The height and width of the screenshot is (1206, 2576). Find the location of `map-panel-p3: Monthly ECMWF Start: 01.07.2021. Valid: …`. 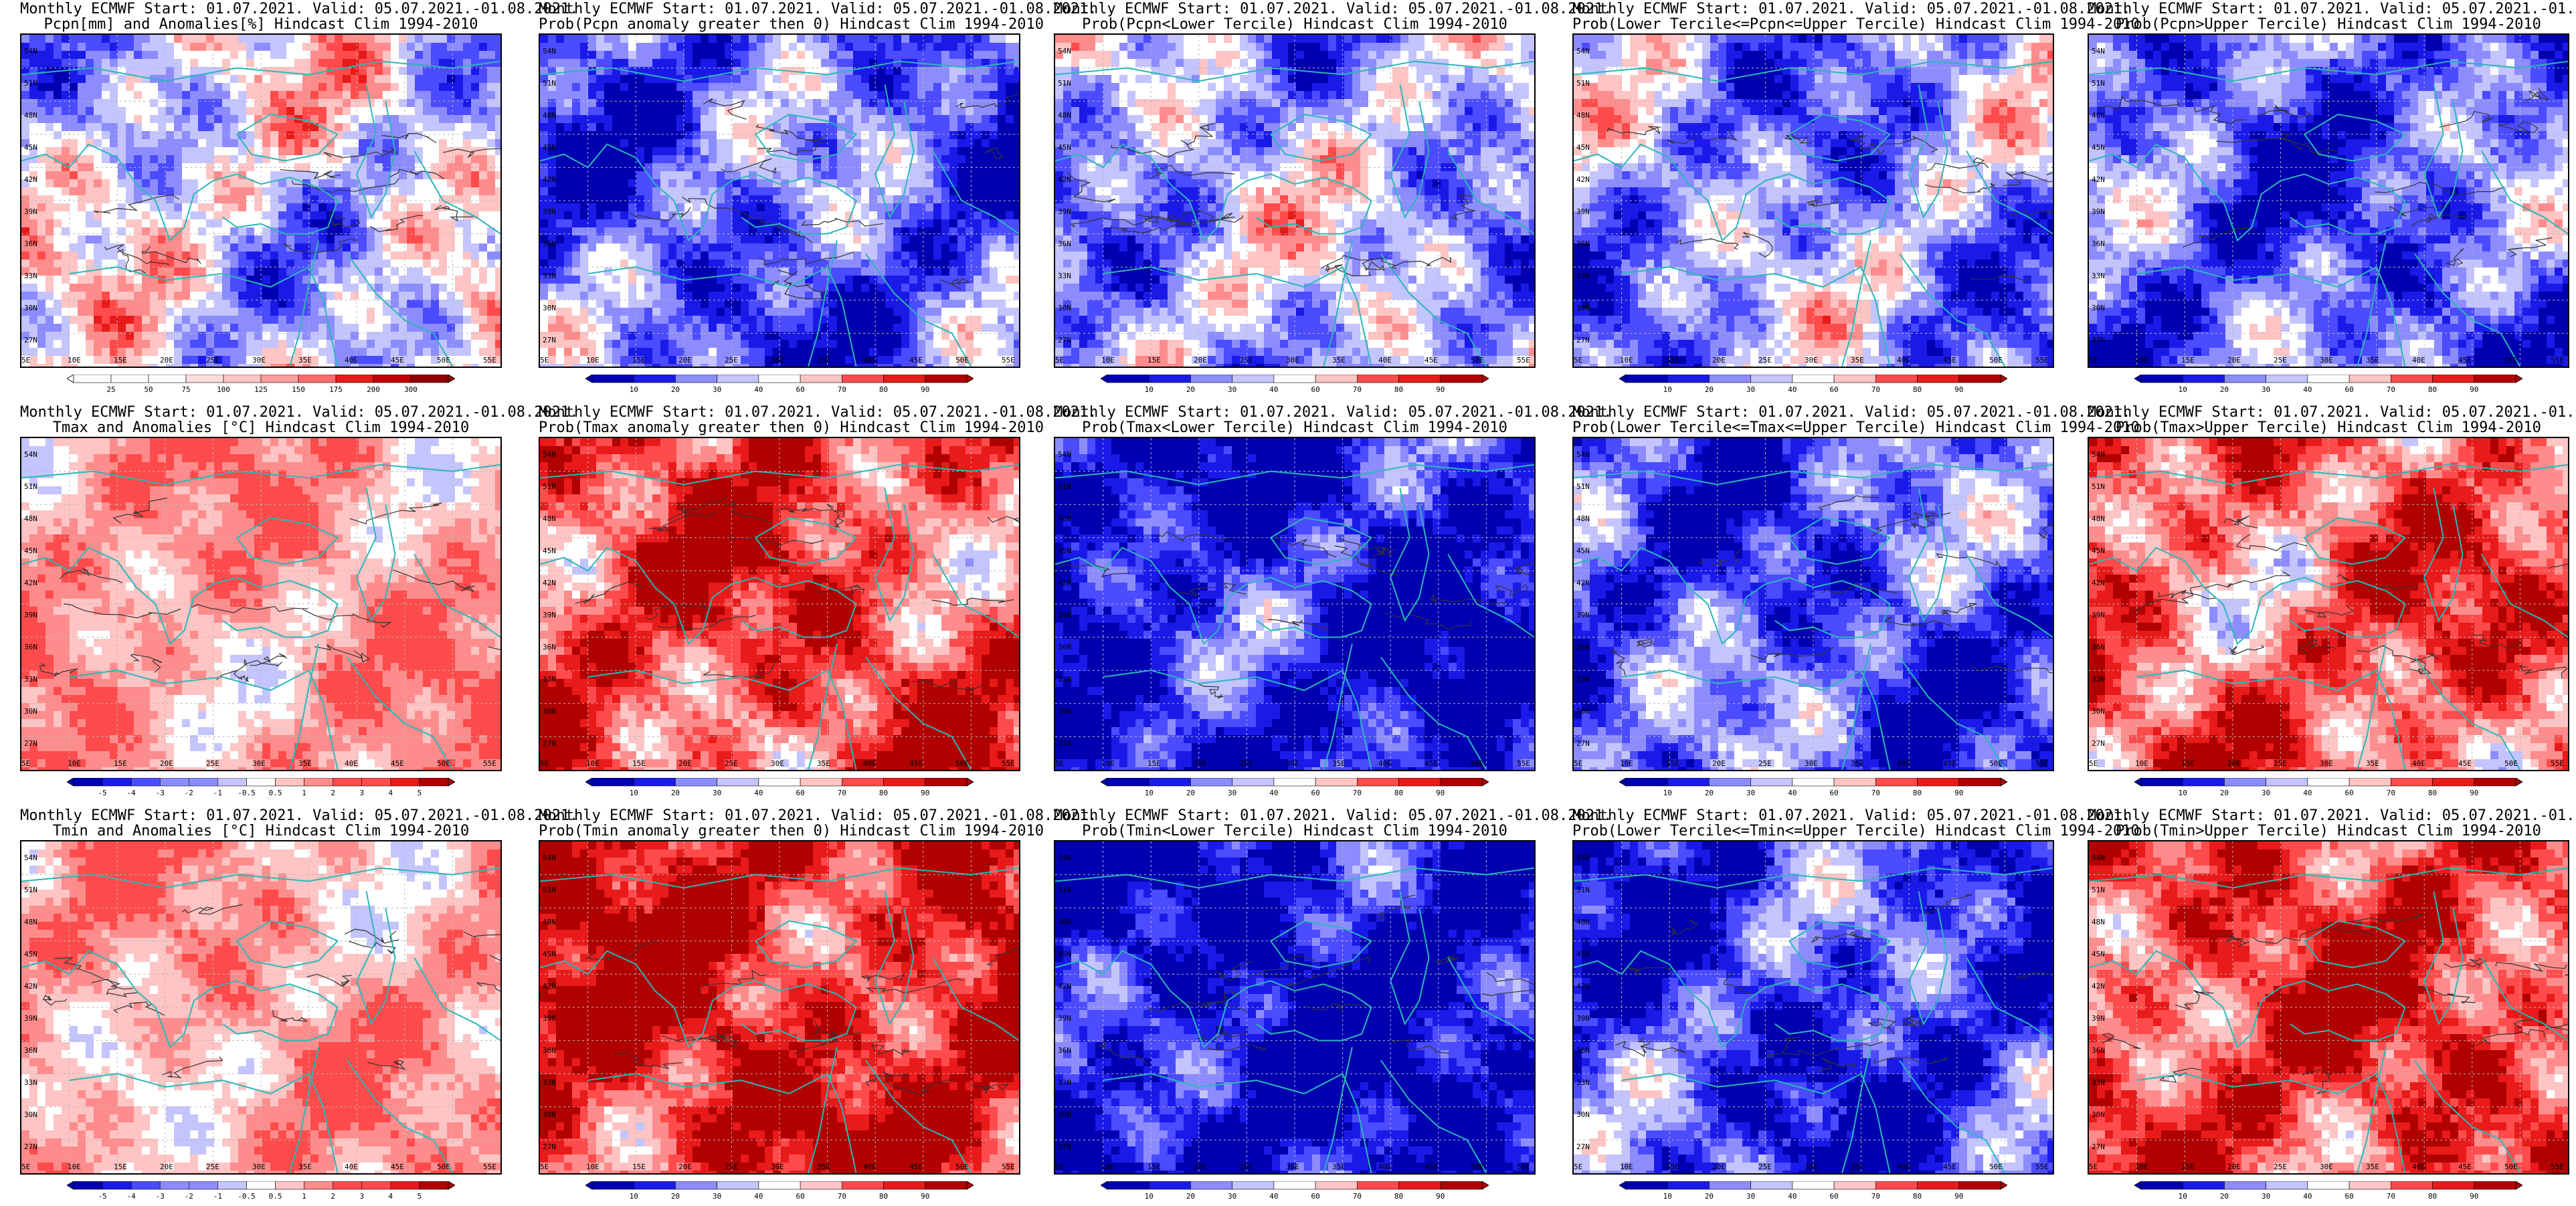

map-panel-p3: Monthly ECMWF Start: 01.07.2021. Valid: … is located at coordinates (1295, 200).